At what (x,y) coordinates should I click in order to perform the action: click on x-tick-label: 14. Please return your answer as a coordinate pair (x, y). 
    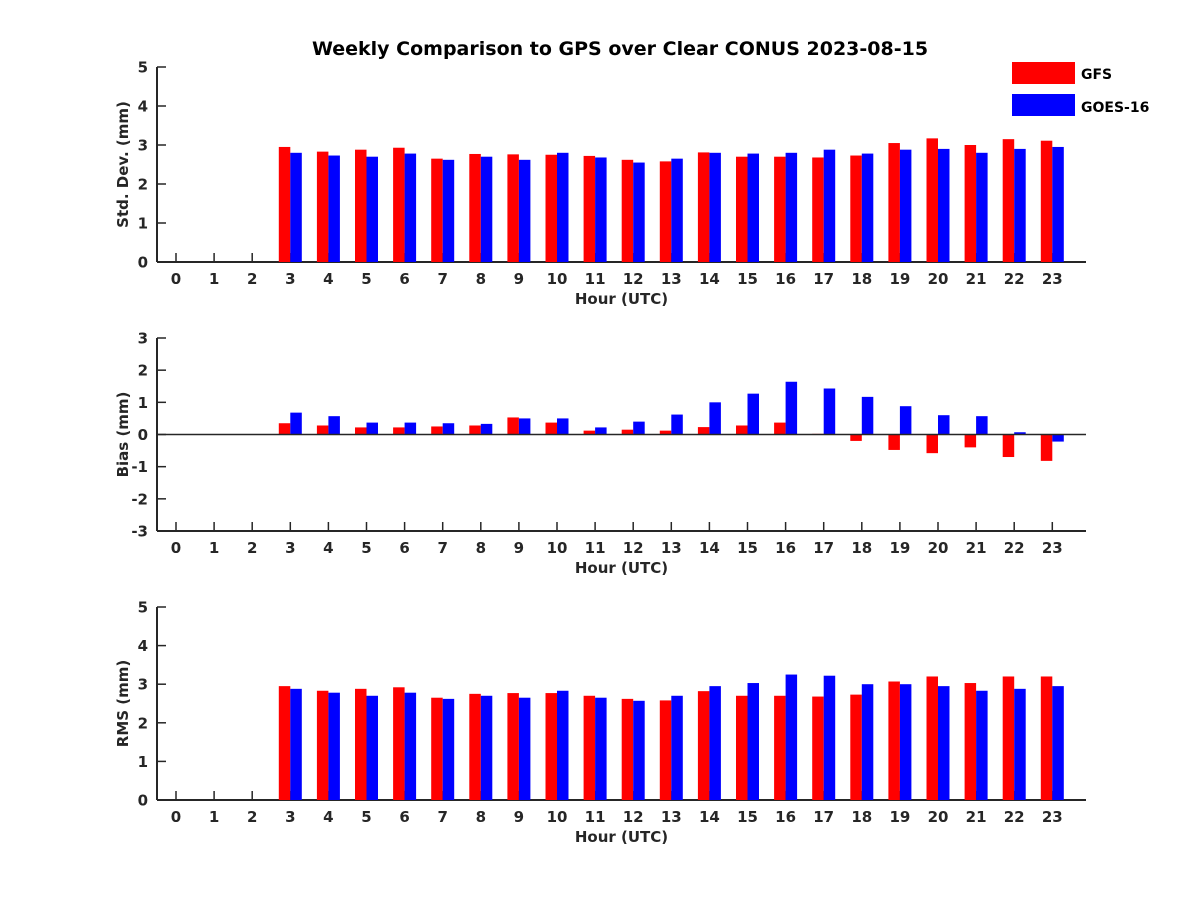
    Looking at the image, I should click on (709, 279).